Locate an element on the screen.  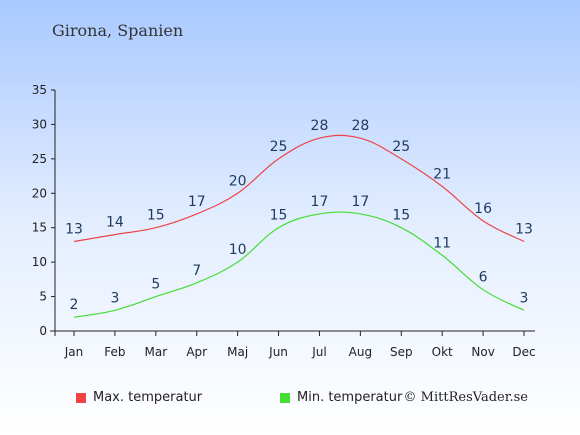
watermark: © MittResVader.se is located at coordinates (465, 397).